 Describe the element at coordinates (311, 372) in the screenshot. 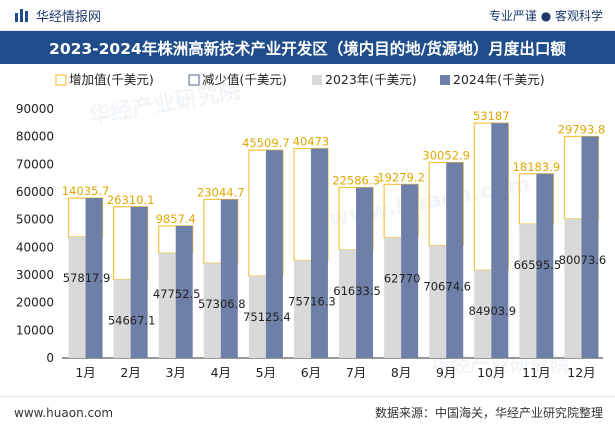

I see `x-tick-label: 6月` at that location.